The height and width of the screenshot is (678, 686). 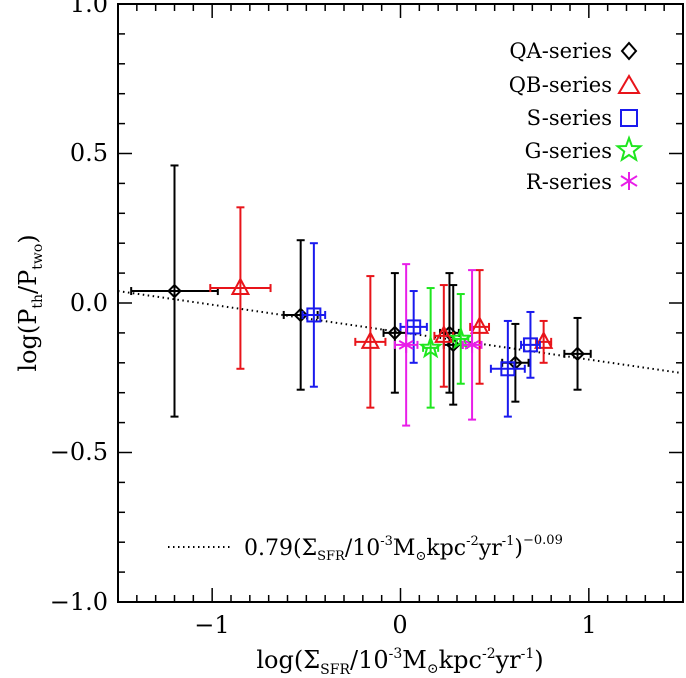 What do you see at coordinates (446, 348) in the screenshot?
I see `series-g-series` at bounding box center [446, 348].